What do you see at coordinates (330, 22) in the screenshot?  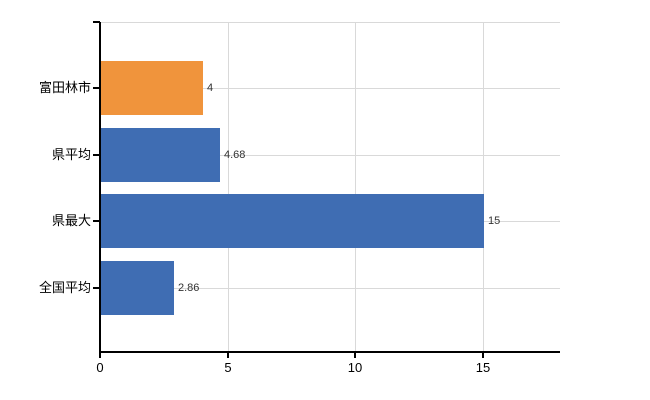 I see `plot-top-border` at bounding box center [330, 22].